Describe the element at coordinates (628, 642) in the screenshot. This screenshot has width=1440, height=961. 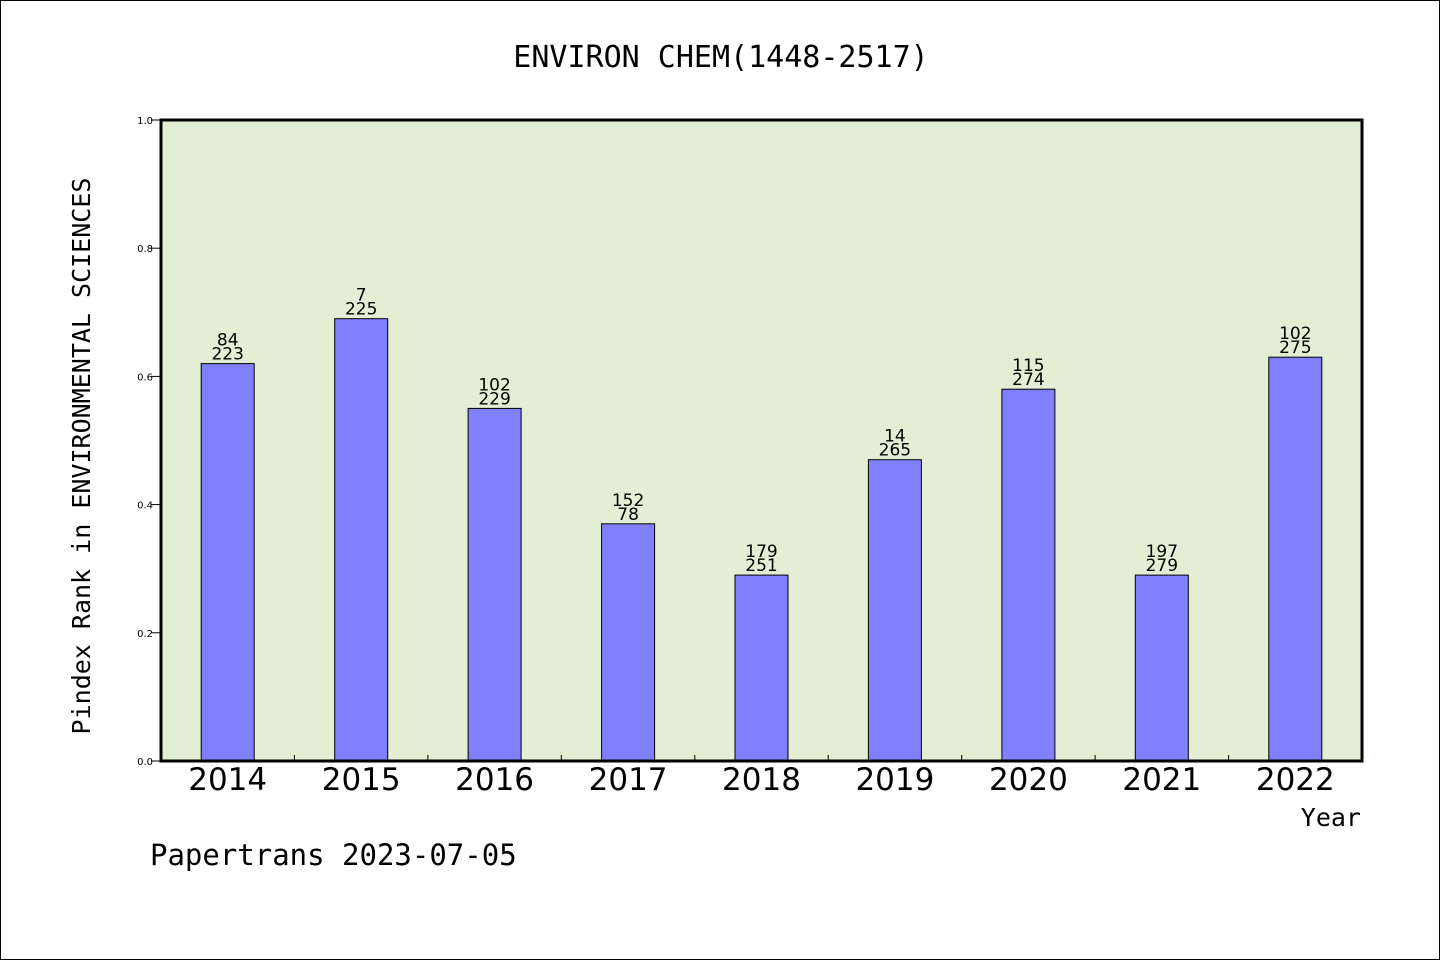
I see `bar-2017` at that location.